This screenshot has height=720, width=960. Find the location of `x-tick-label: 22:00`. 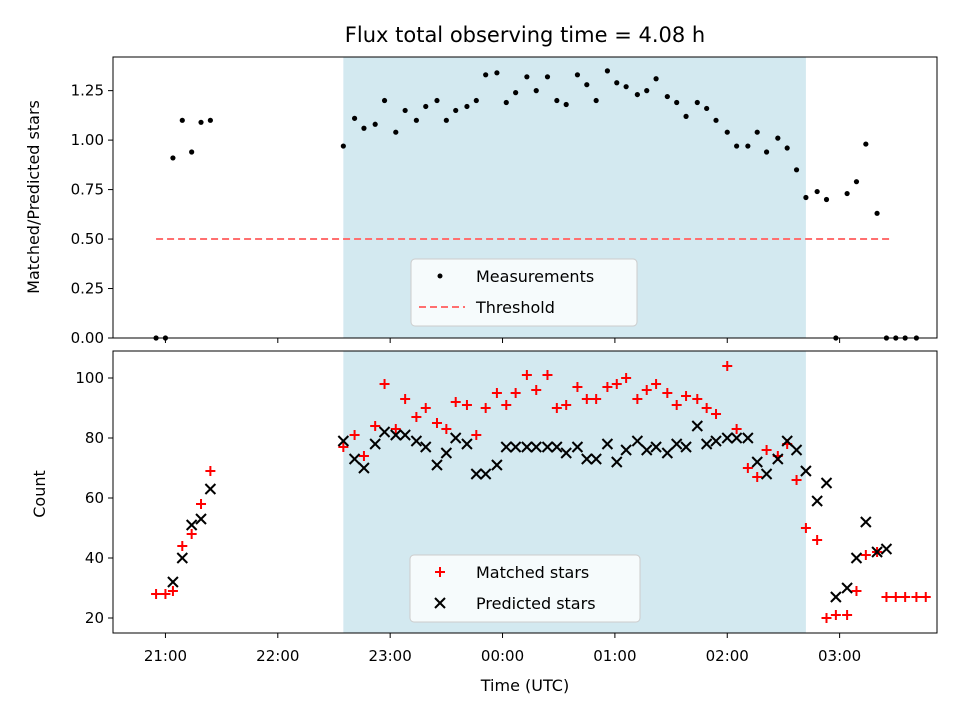

x-tick-label: 22:00 is located at coordinates (277, 656).